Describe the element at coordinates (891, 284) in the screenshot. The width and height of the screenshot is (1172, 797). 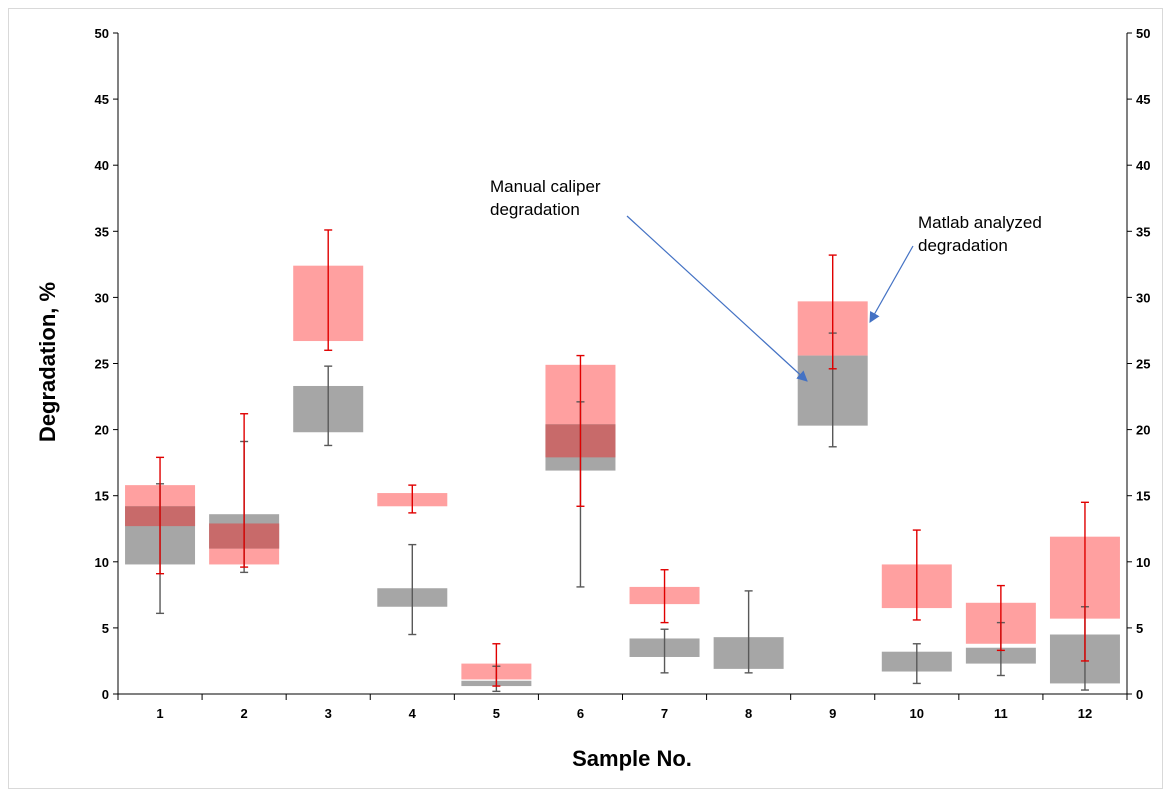
I see `matlab-annotation-arrow` at that location.